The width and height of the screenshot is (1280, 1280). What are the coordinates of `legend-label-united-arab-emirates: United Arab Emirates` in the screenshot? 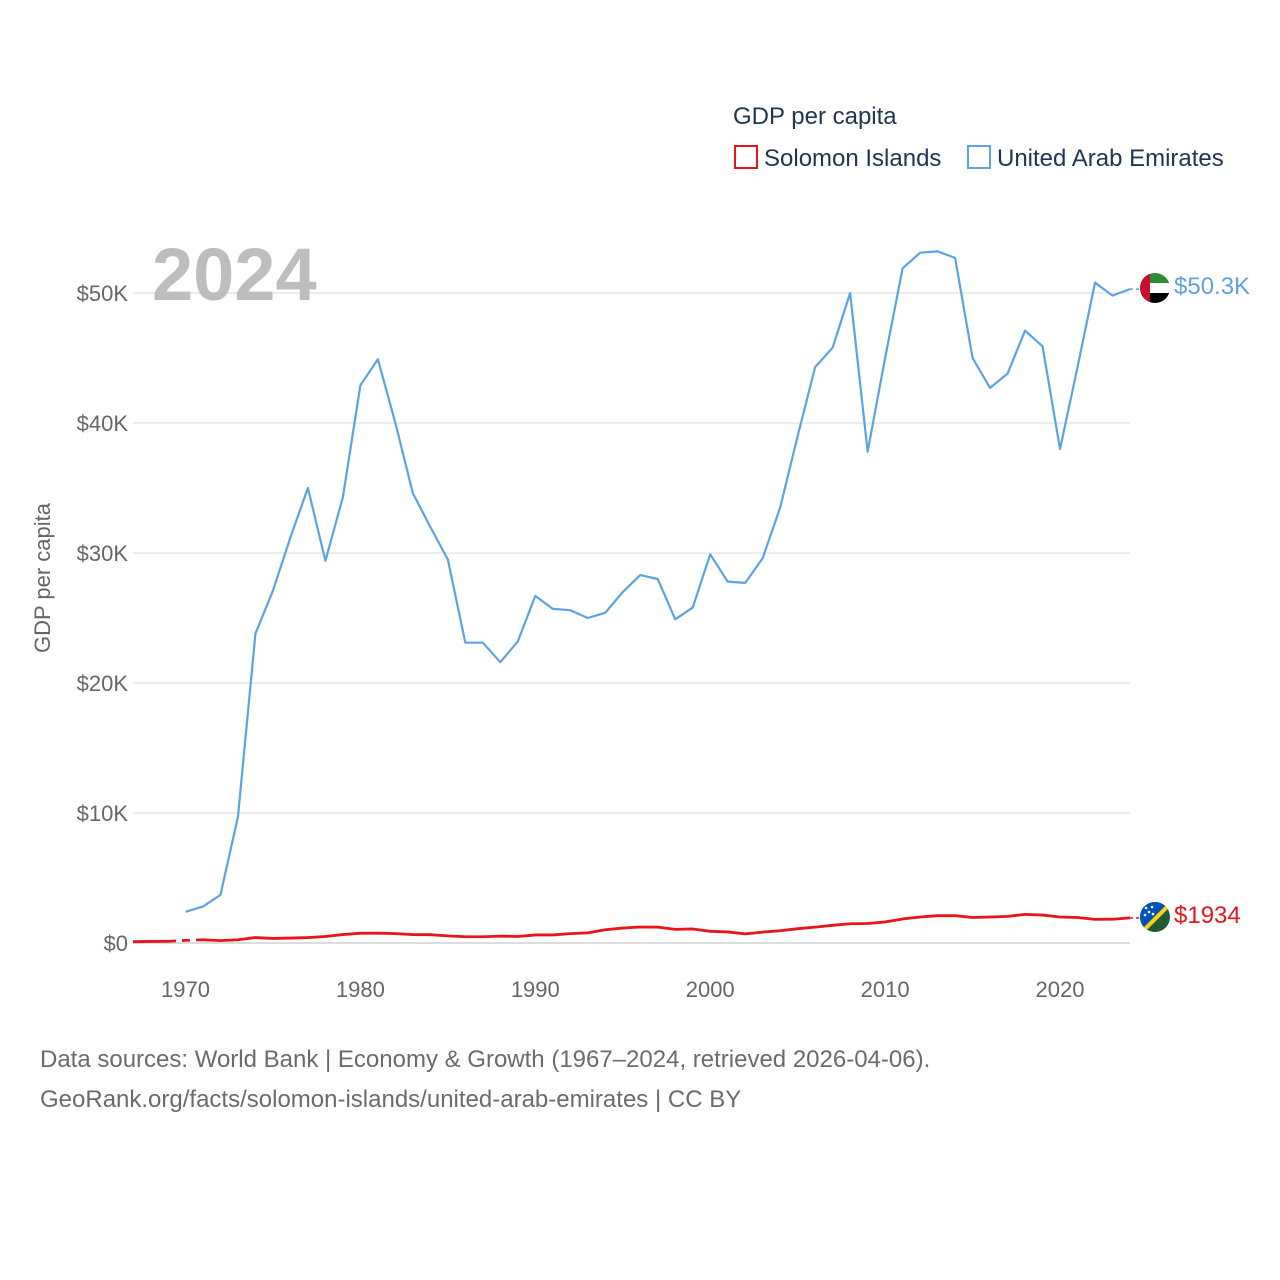 It's located at (1110, 158).